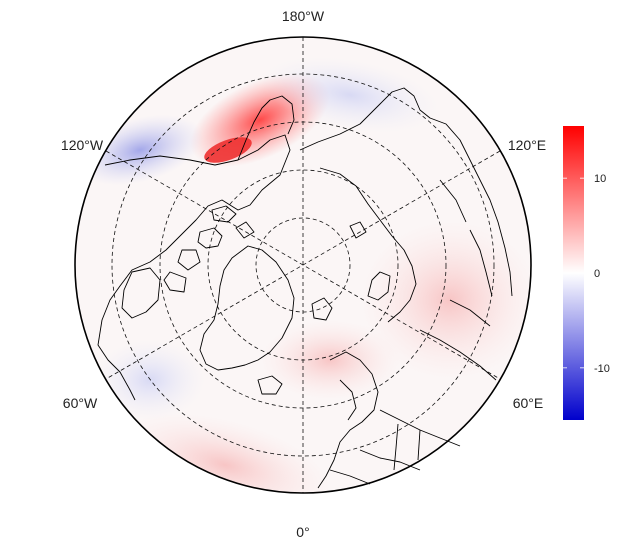 The height and width of the screenshot is (552, 625). I want to click on lon-label-60E: 60°E, so click(528, 403).